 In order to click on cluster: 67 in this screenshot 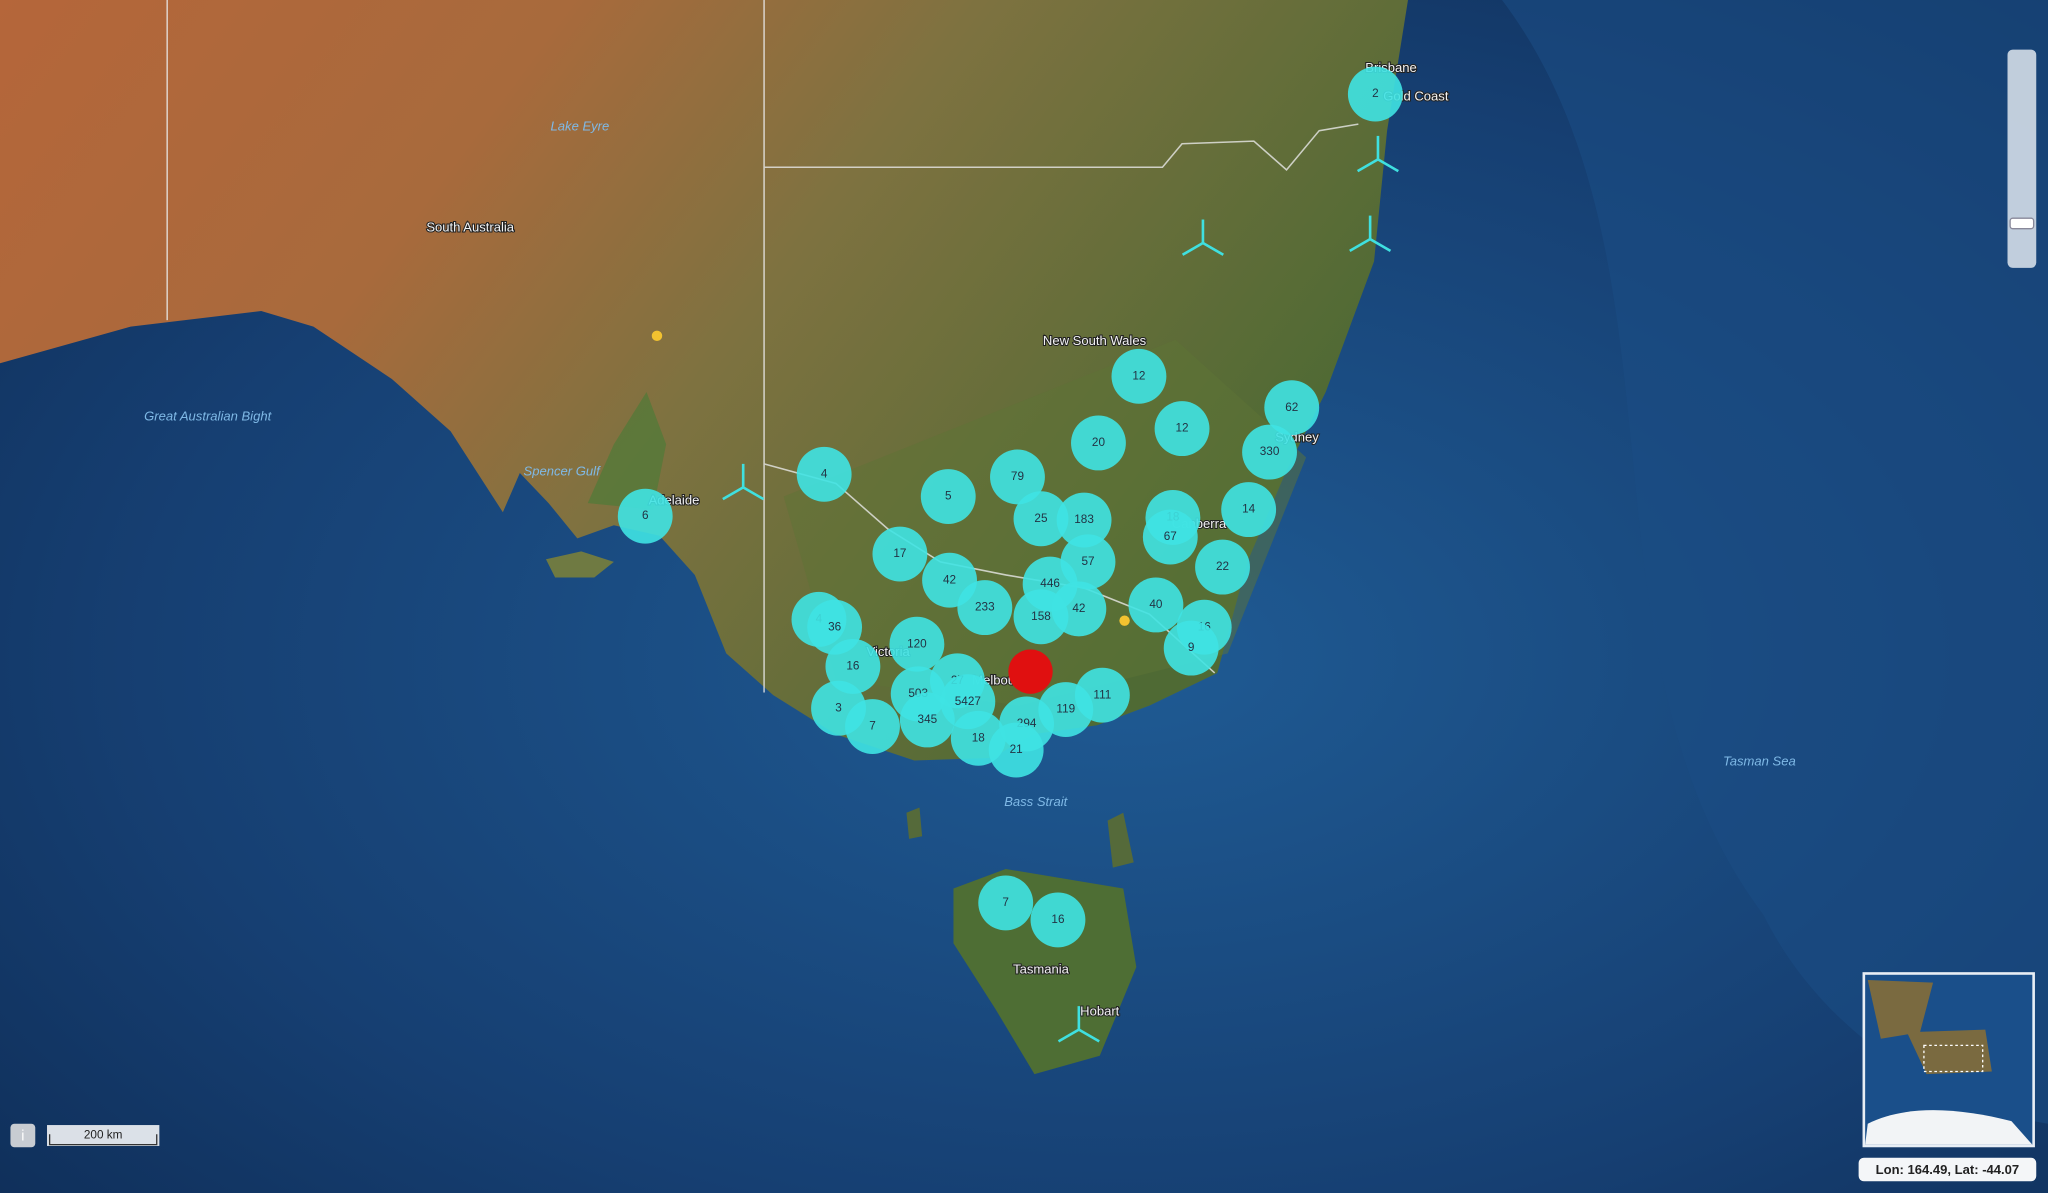, I will do `click(1170, 537)`.